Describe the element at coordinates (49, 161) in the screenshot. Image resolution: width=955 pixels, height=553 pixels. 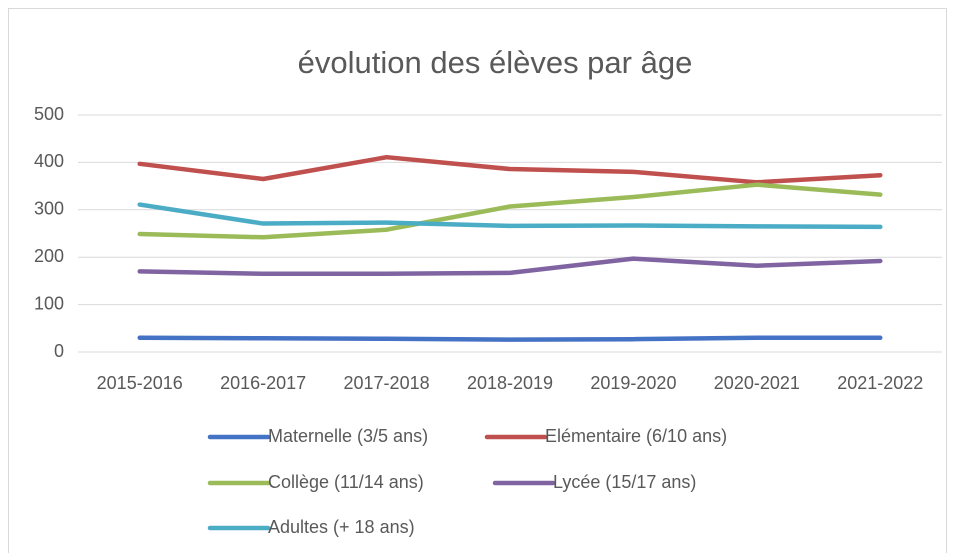
I see `y-tick-label: 400` at that location.